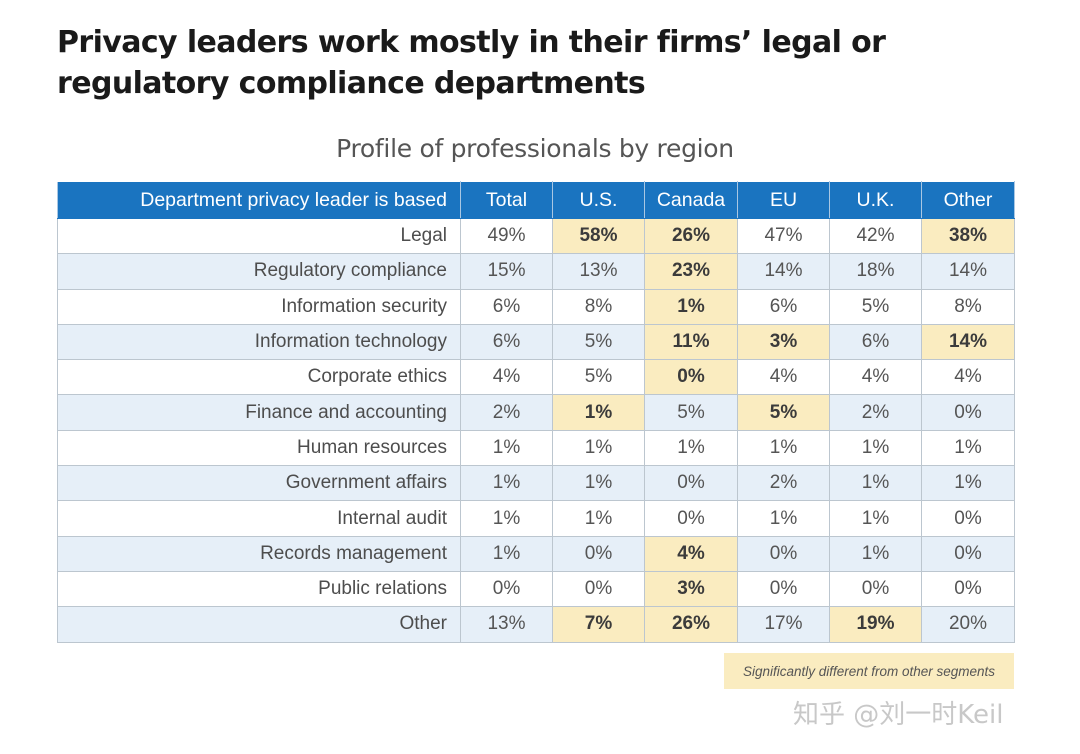  I want to click on row-label: Human resources, so click(259, 448).